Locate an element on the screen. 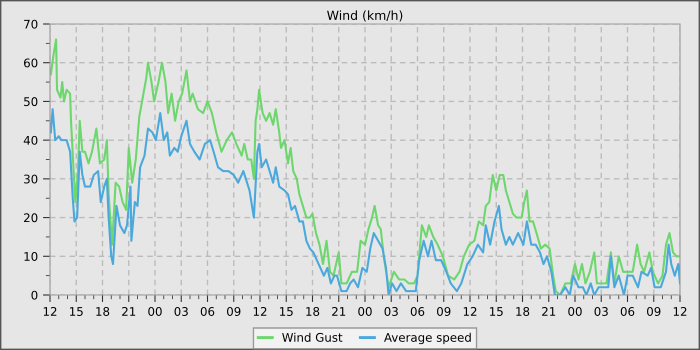 The height and width of the screenshot is (350, 700). y-tick-label: 10 is located at coordinates (31, 256).